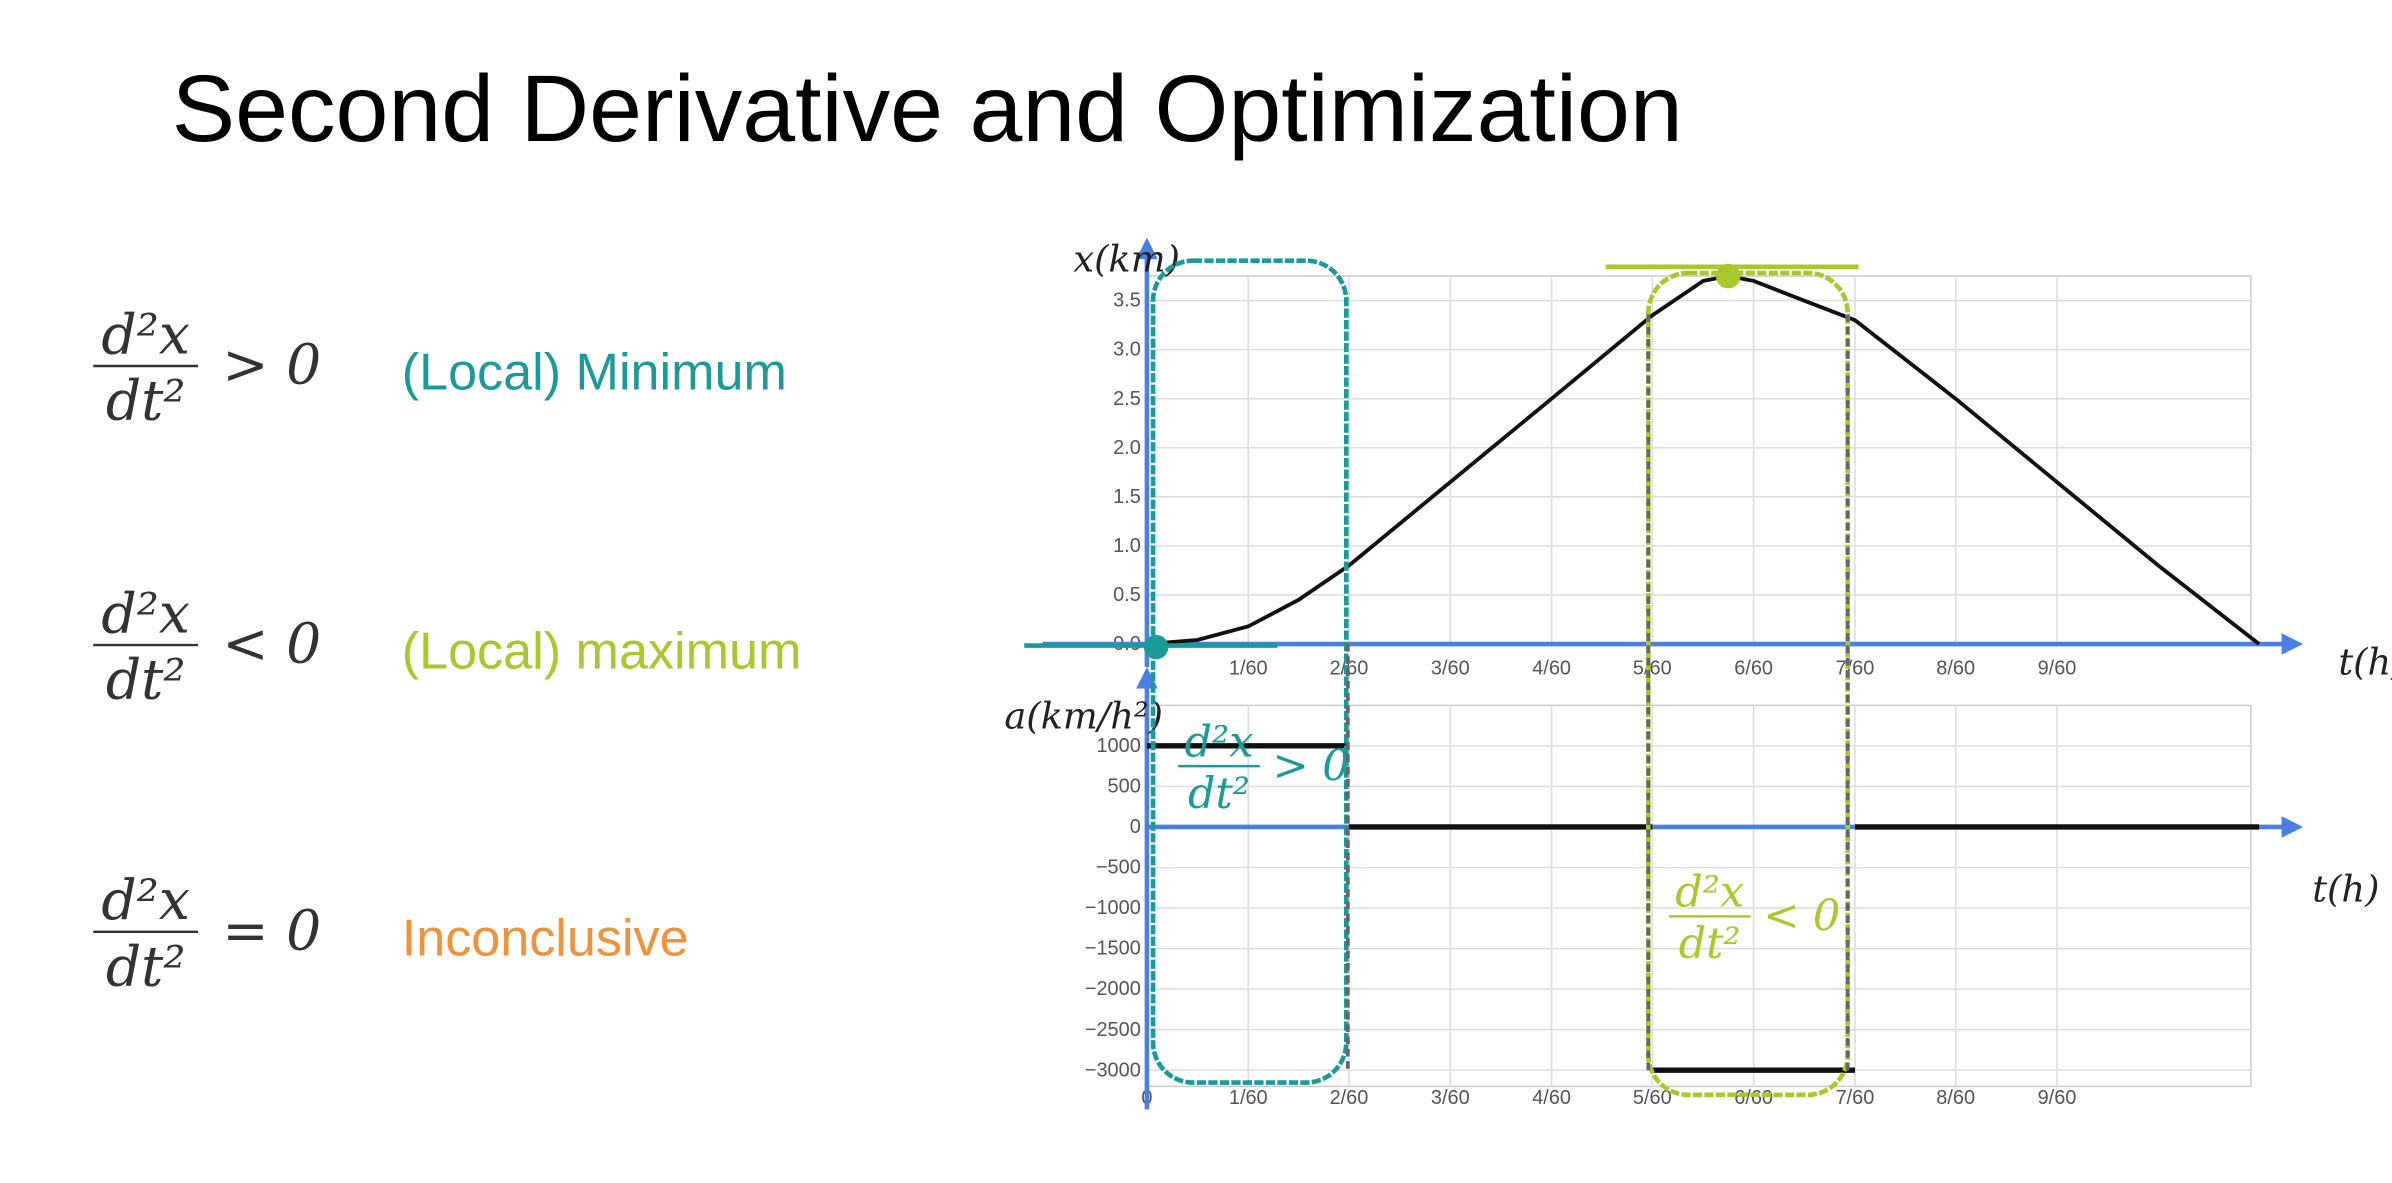  I want to click on y-tick-label: −500, so click(1118, 868).